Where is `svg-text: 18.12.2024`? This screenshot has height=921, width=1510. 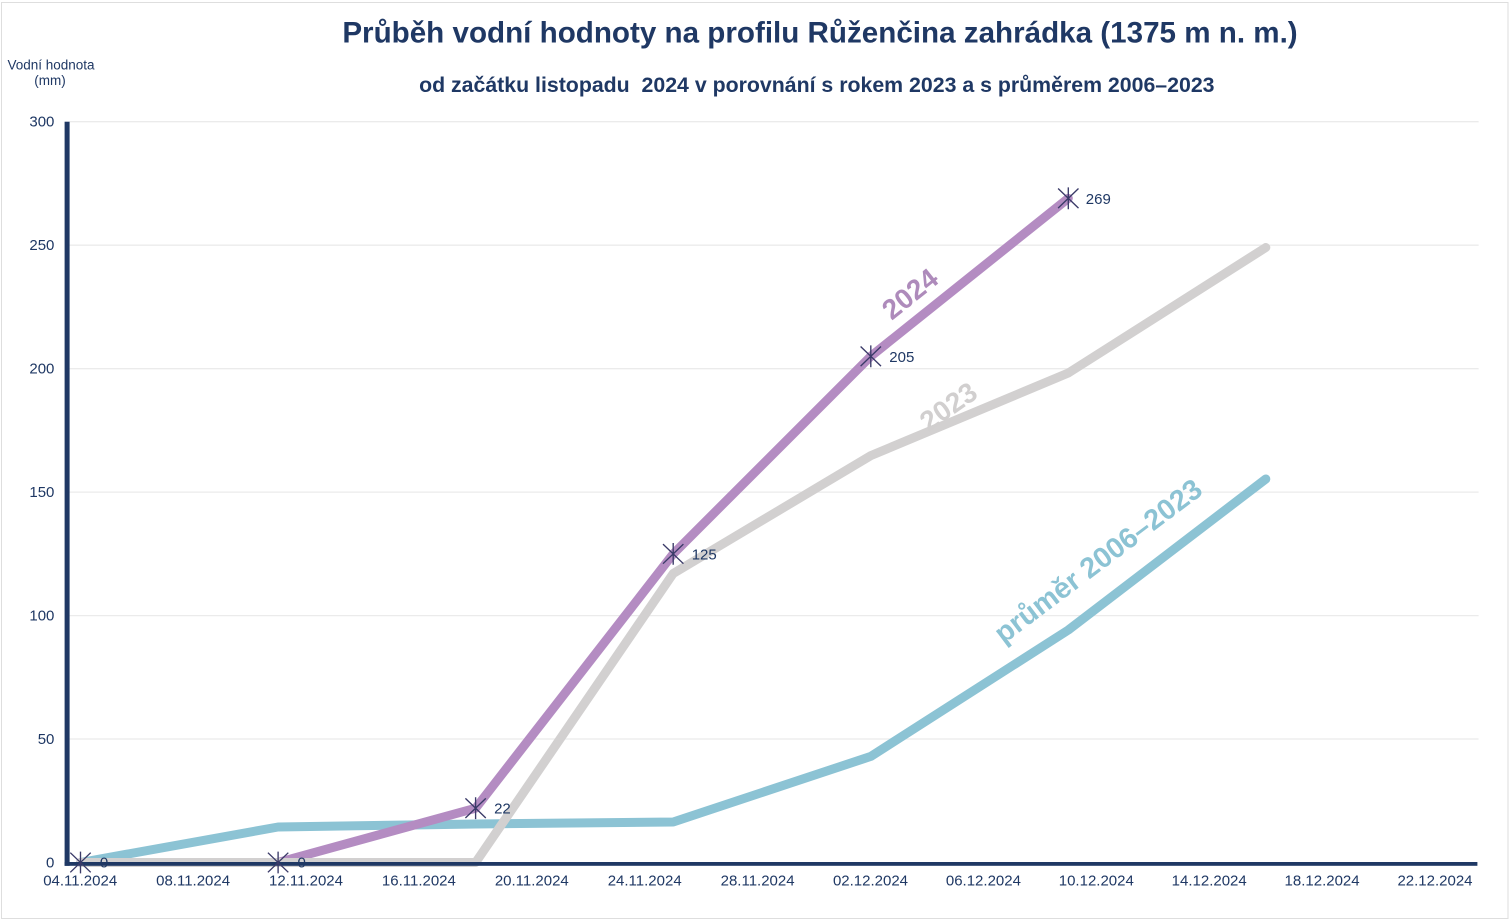
svg-text: 18.12.2024 is located at coordinates (1322, 880).